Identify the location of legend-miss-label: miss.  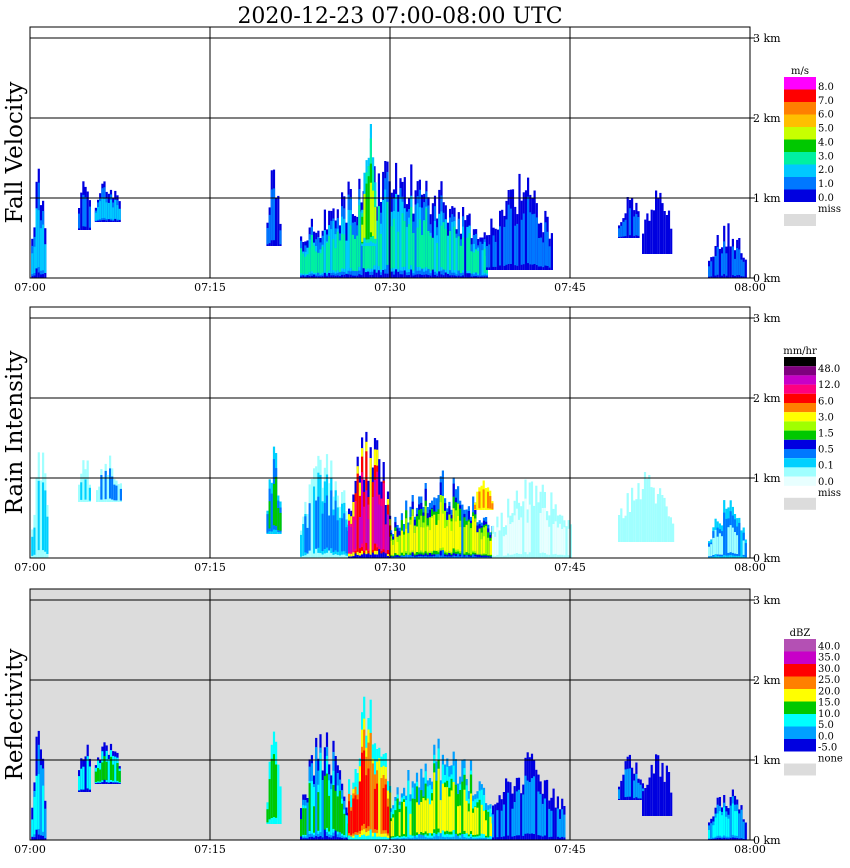
(829, 209).